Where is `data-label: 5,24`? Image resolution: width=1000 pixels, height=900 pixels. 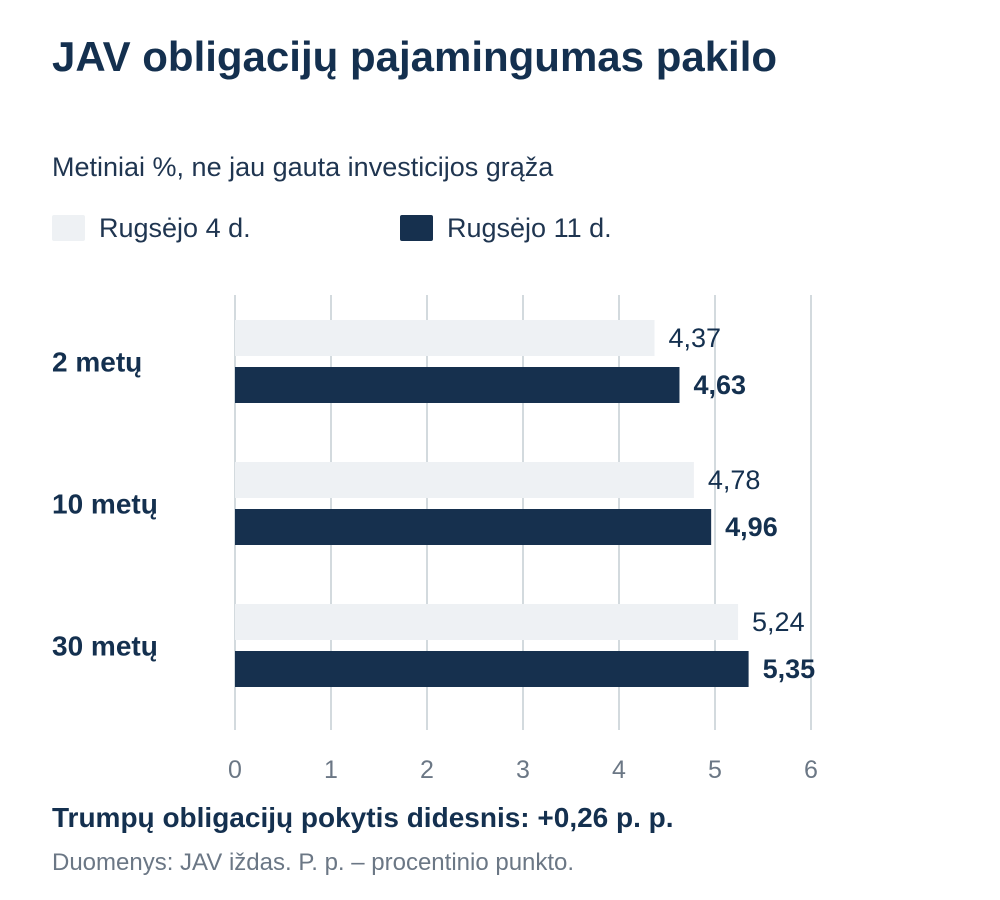
data-label: 5,24 is located at coordinates (778, 622).